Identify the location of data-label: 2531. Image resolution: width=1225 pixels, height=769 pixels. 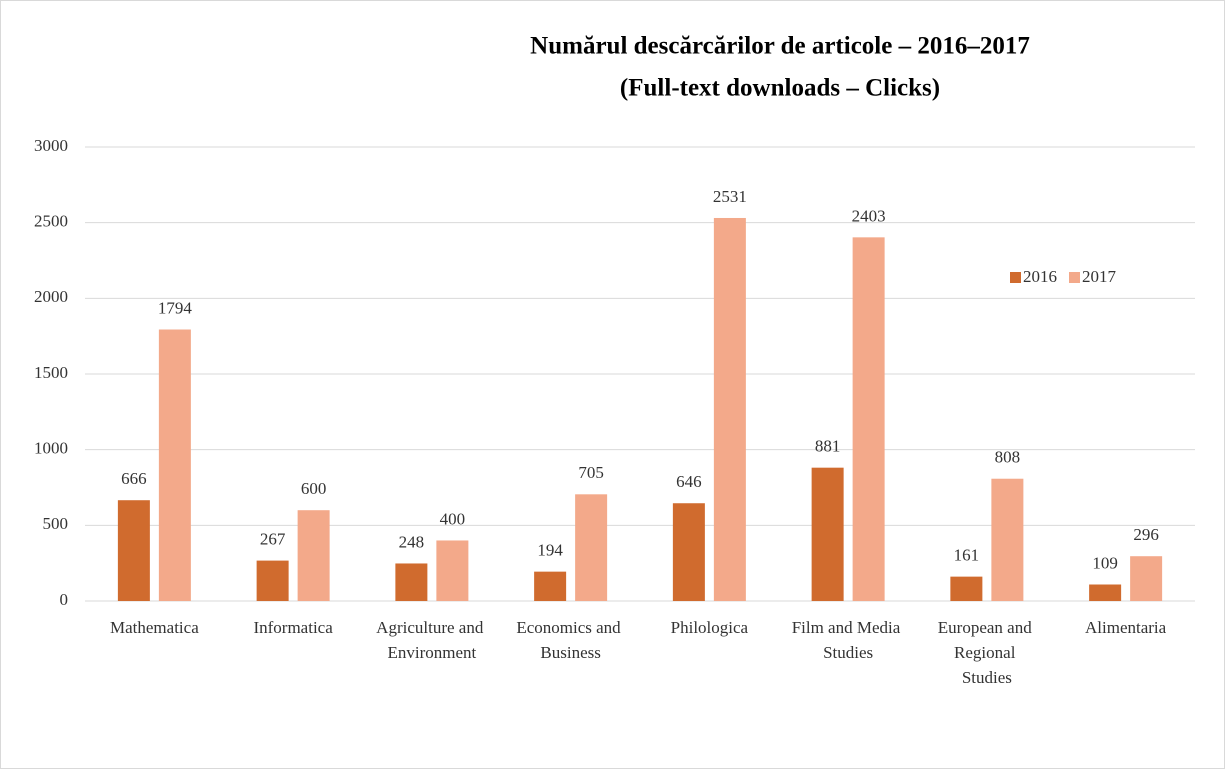
(730, 196).